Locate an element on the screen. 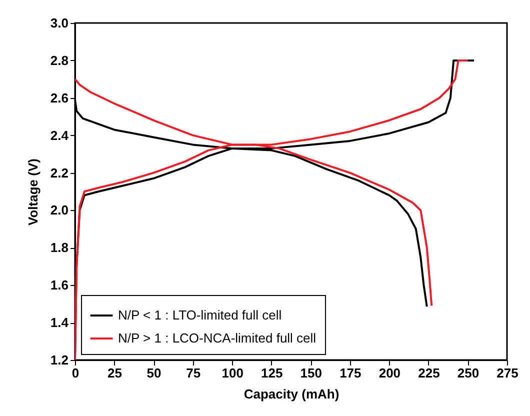 Image resolution: width=530 pixels, height=416 pixels. legend-label: N/P > 1 : LCO-NCA-limited full cell is located at coordinates (217, 338).